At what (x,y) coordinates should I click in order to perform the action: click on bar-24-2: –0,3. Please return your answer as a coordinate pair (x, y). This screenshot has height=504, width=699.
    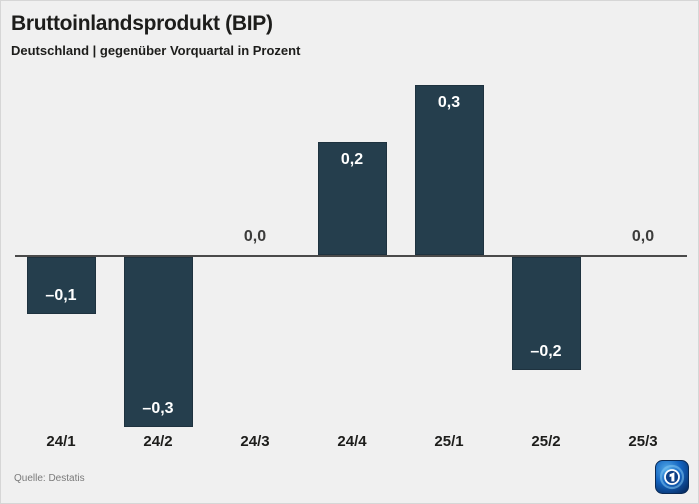
    Looking at the image, I should click on (158, 342).